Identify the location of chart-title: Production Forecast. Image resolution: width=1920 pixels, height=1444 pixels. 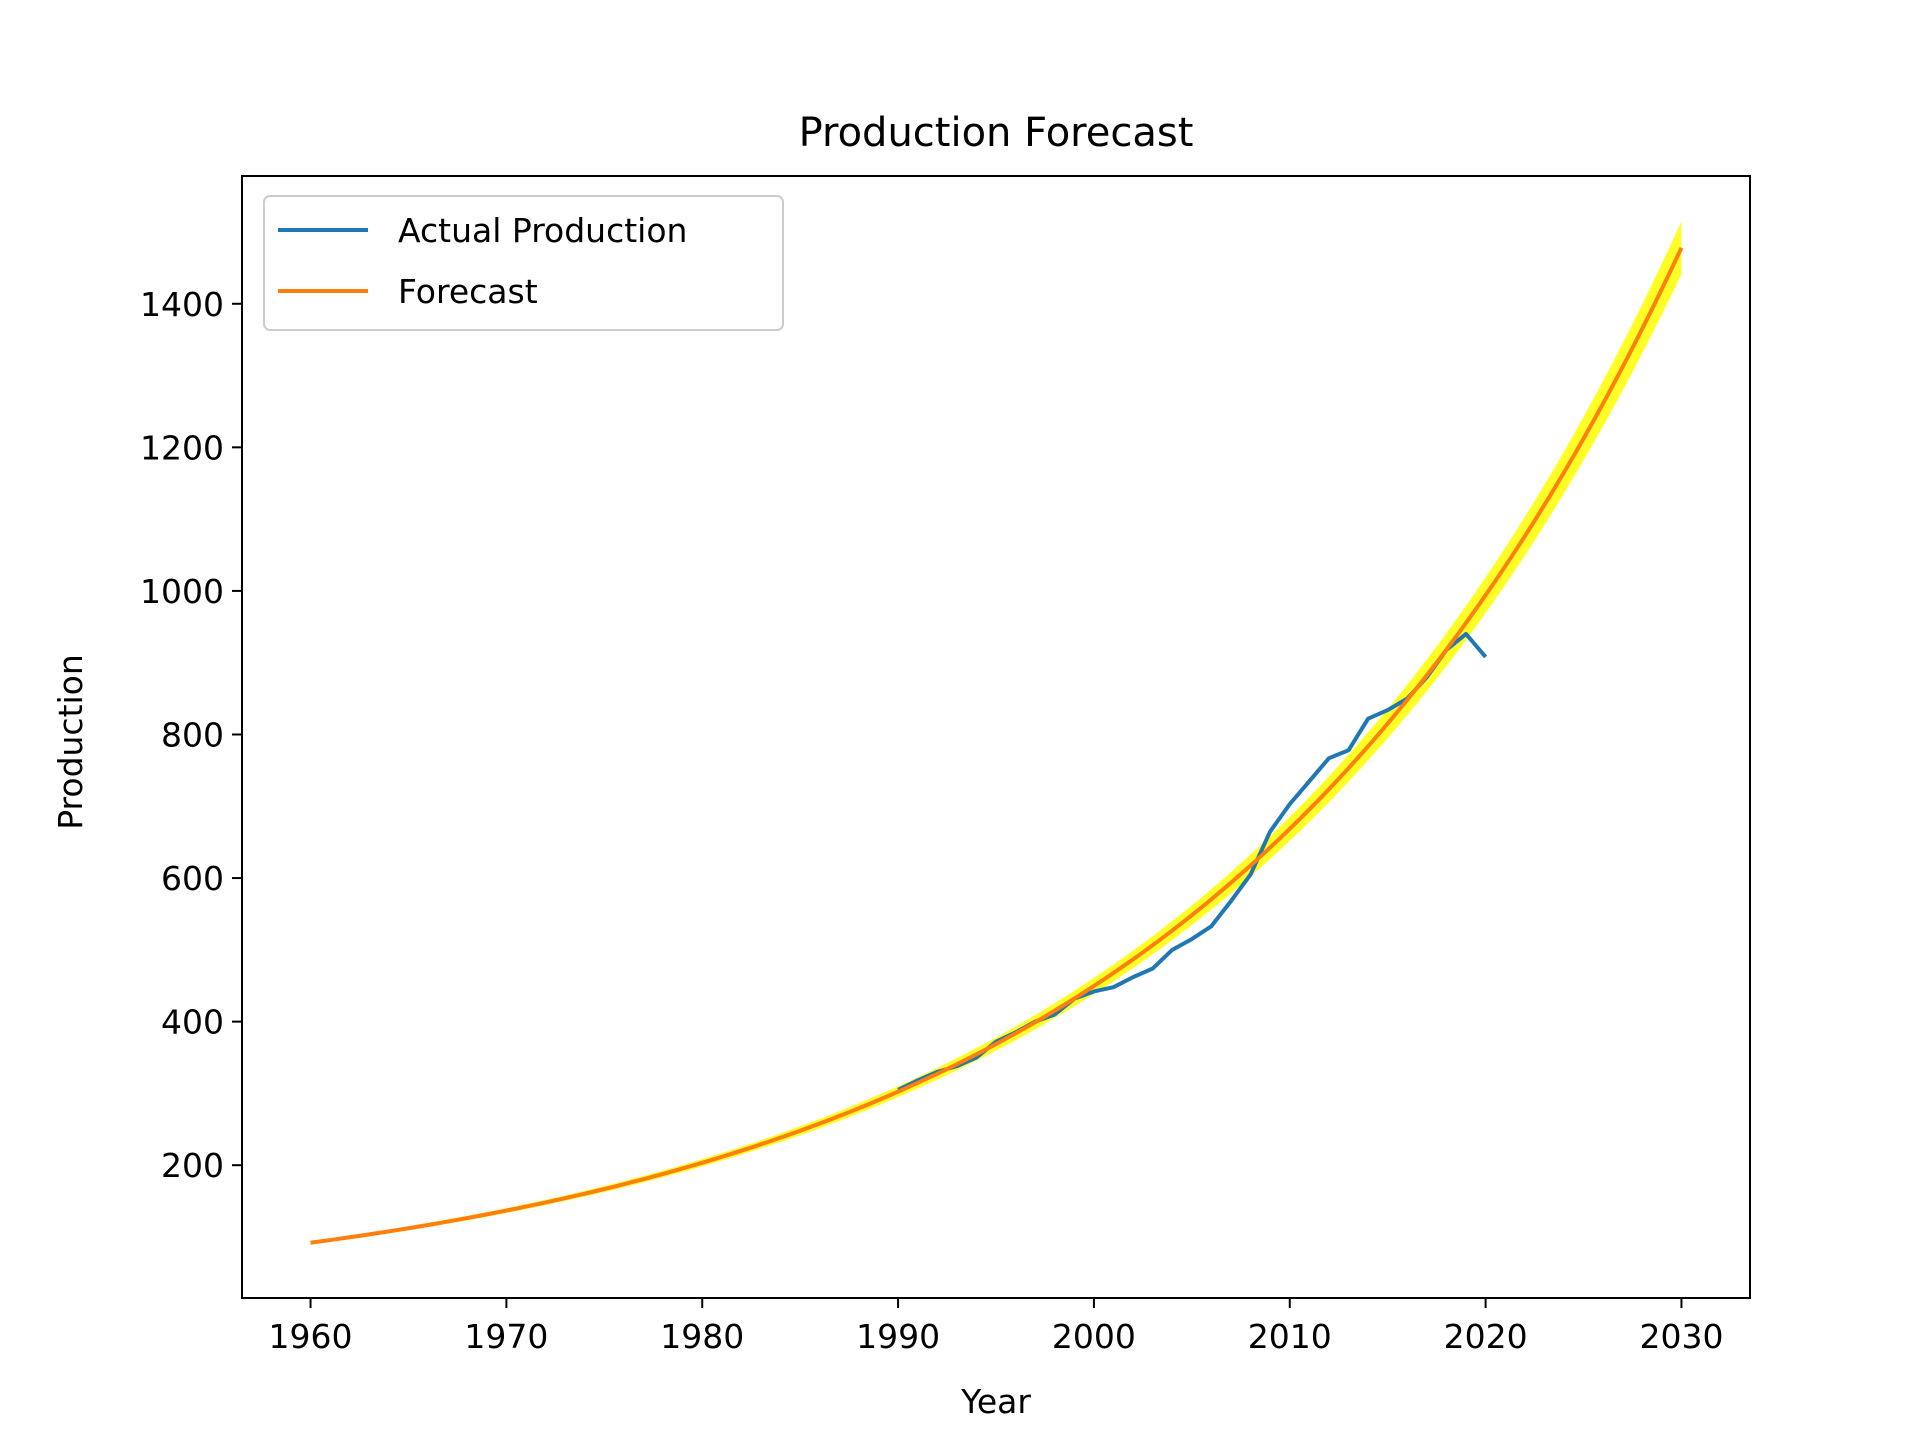
(996, 133).